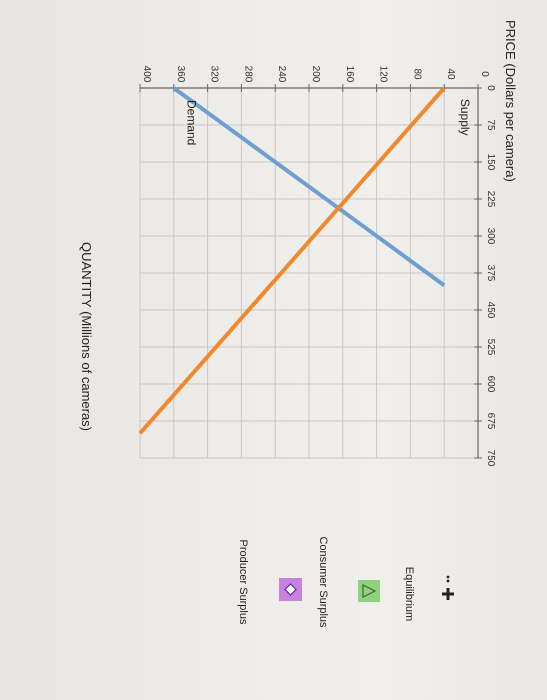 Image resolution: width=547 pixels, height=700 pixels. I want to click on price-tick-label: 400, so click(146, 74).